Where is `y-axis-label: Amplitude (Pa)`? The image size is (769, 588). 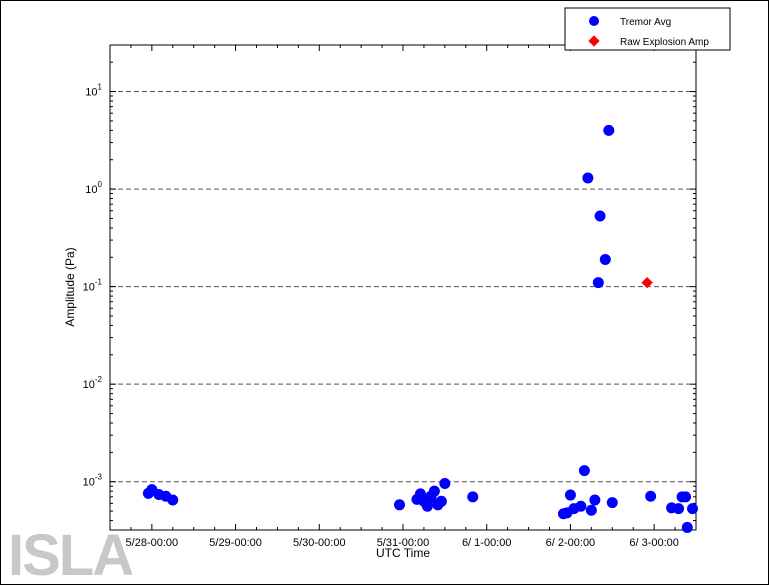
y-axis-label: Amplitude (Pa) is located at coordinates (70, 286).